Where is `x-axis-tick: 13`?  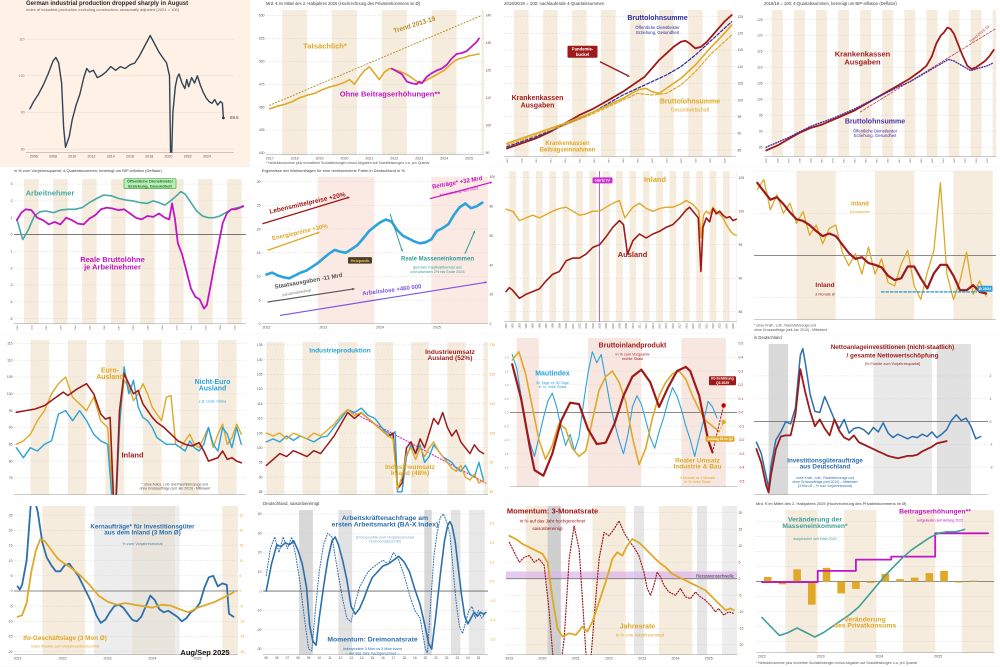 x-axis-tick: 13 is located at coordinates (351, 658).